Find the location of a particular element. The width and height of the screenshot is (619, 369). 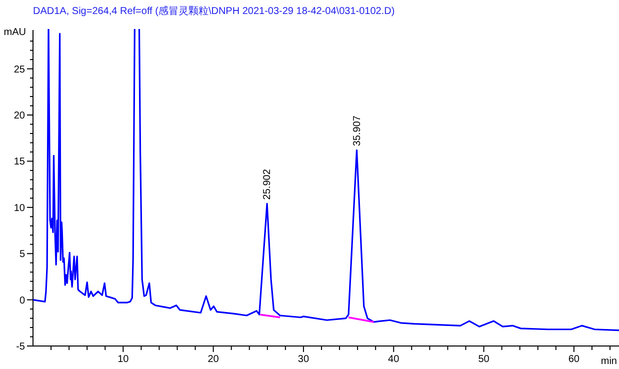

x-tick-label: 20 is located at coordinates (214, 359).